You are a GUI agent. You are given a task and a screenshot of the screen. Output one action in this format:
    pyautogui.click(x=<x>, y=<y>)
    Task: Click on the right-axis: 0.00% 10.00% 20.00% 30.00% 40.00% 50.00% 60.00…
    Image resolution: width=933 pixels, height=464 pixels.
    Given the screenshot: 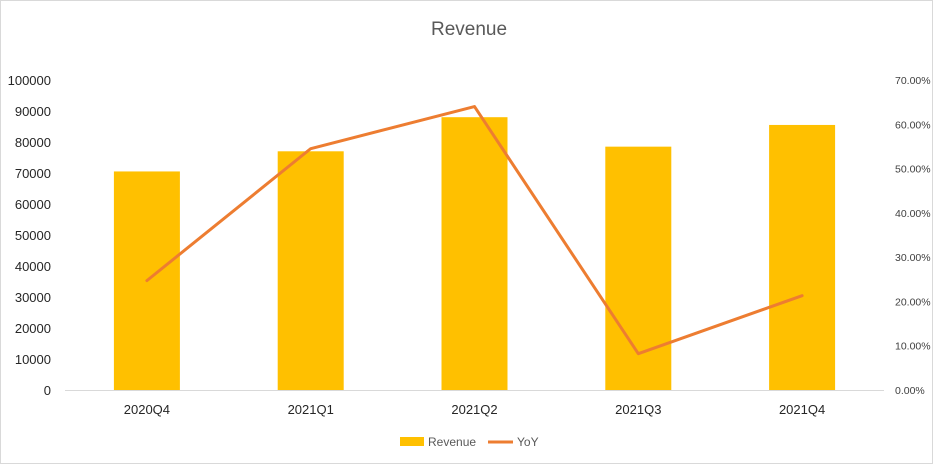 What is the action you would take?
    pyautogui.click(x=913, y=236)
    